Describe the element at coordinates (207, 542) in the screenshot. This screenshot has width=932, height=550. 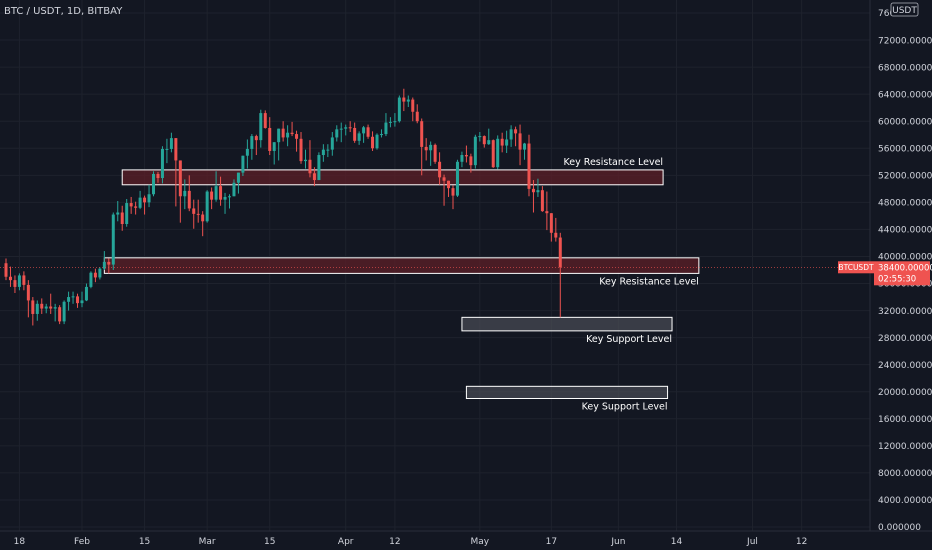
I see `x-tick-label: Mar` at that location.